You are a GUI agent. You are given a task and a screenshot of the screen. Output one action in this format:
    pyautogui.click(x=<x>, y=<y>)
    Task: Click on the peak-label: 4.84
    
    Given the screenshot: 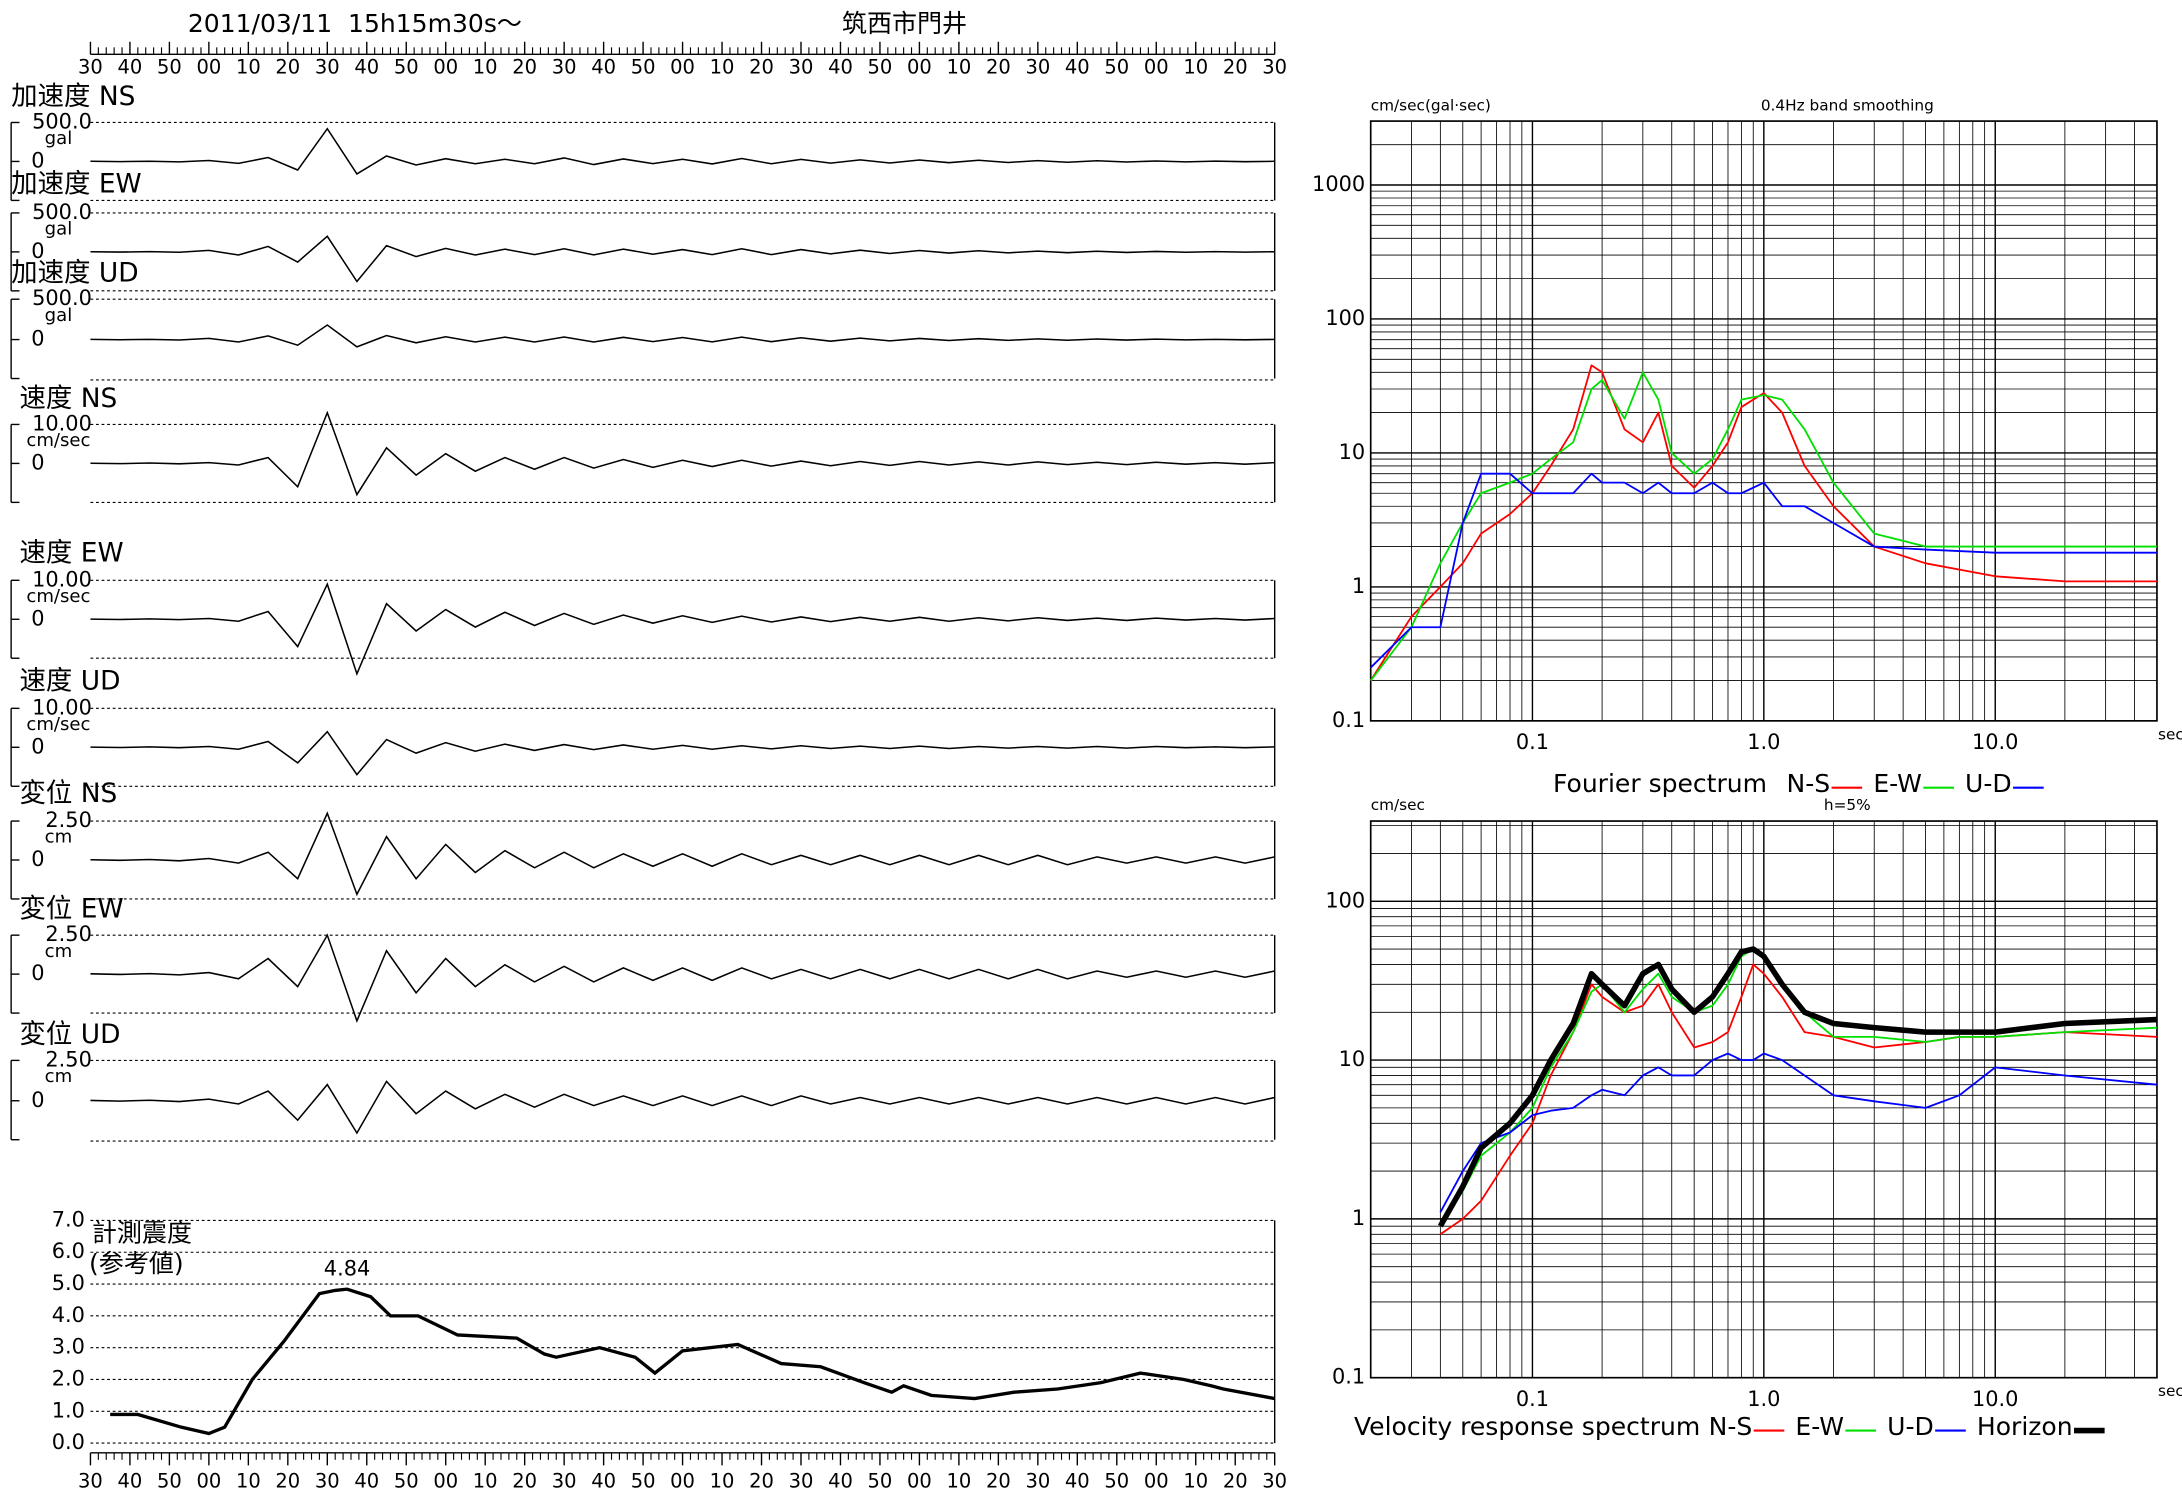 What is the action you would take?
    pyautogui.click(x=347, y=1269)
    